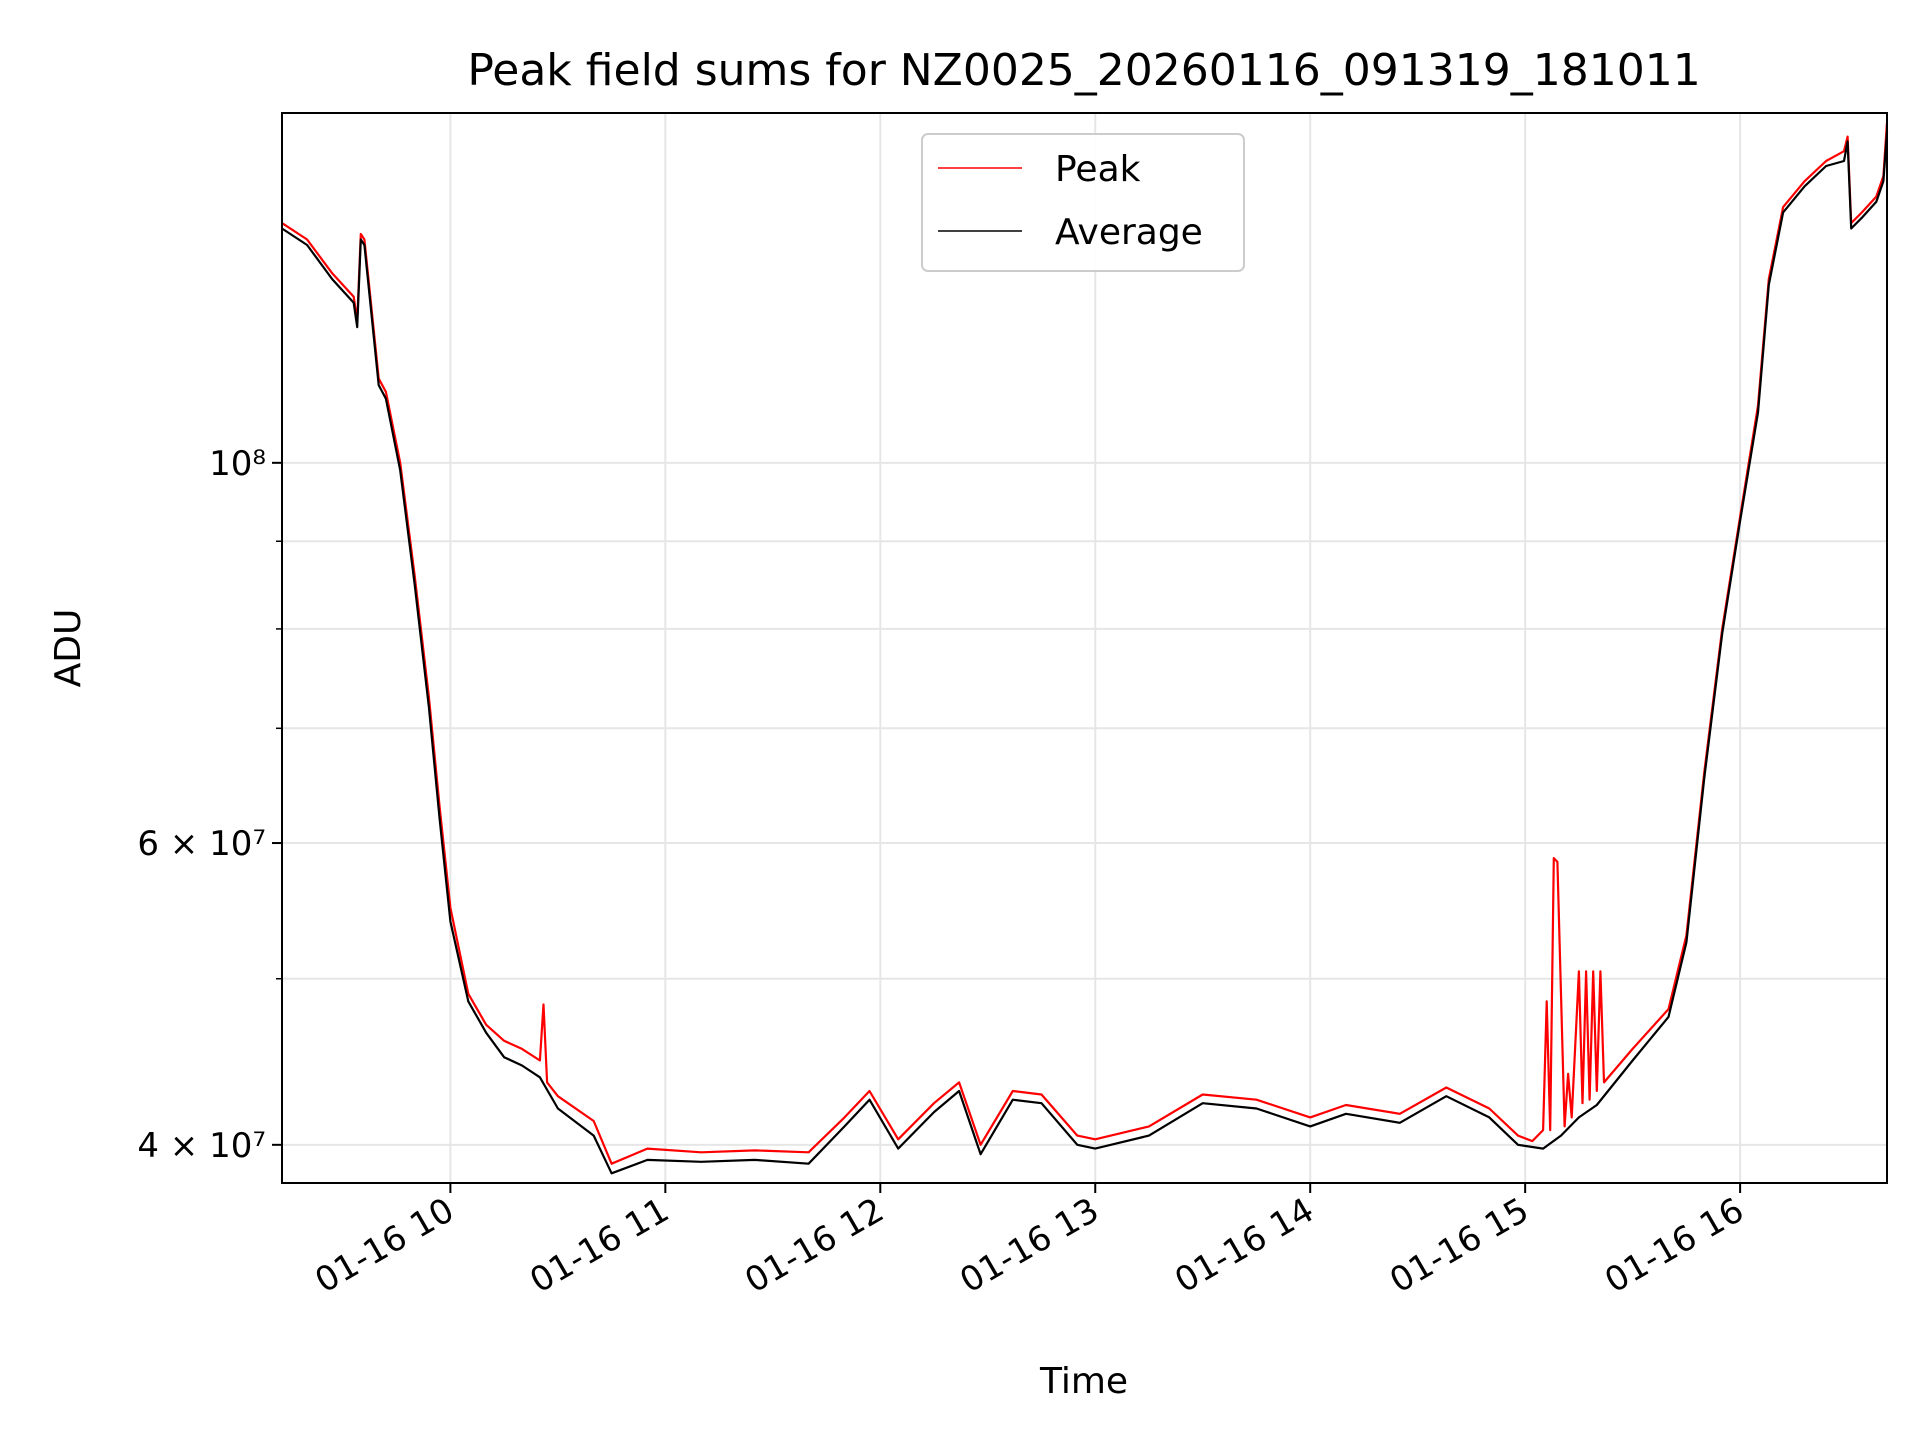  What do you see at coordinates (1098, 169) in the screenshot?
I see `legend-label-peak: Peak` at bounding box center [1098, 169].